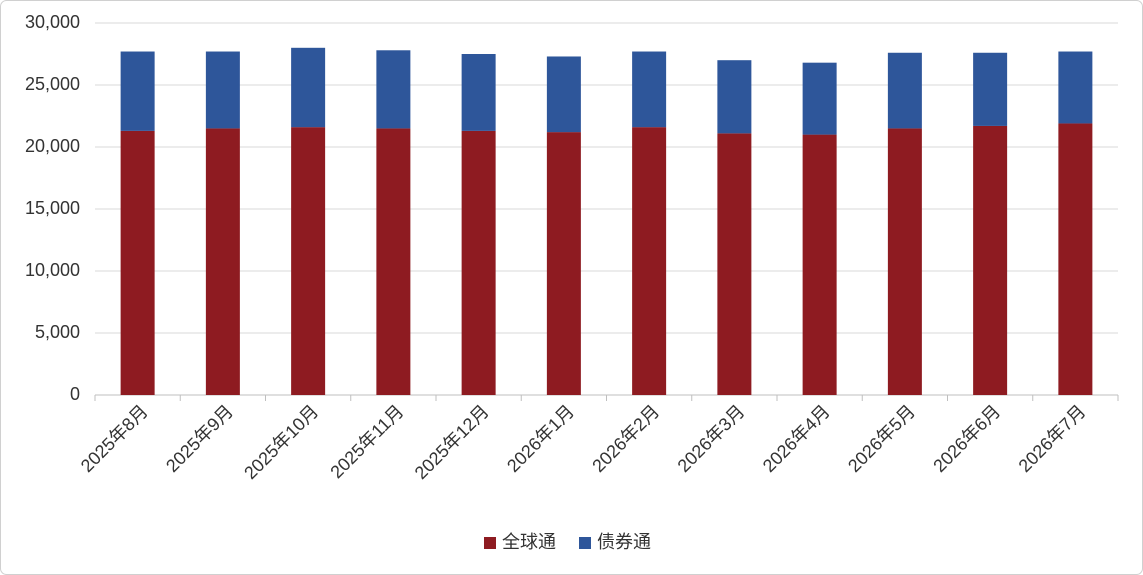  Describe the element at coordinates (52, 22) in the screenshot. I see `y-tick-label: 30,000` at that location.